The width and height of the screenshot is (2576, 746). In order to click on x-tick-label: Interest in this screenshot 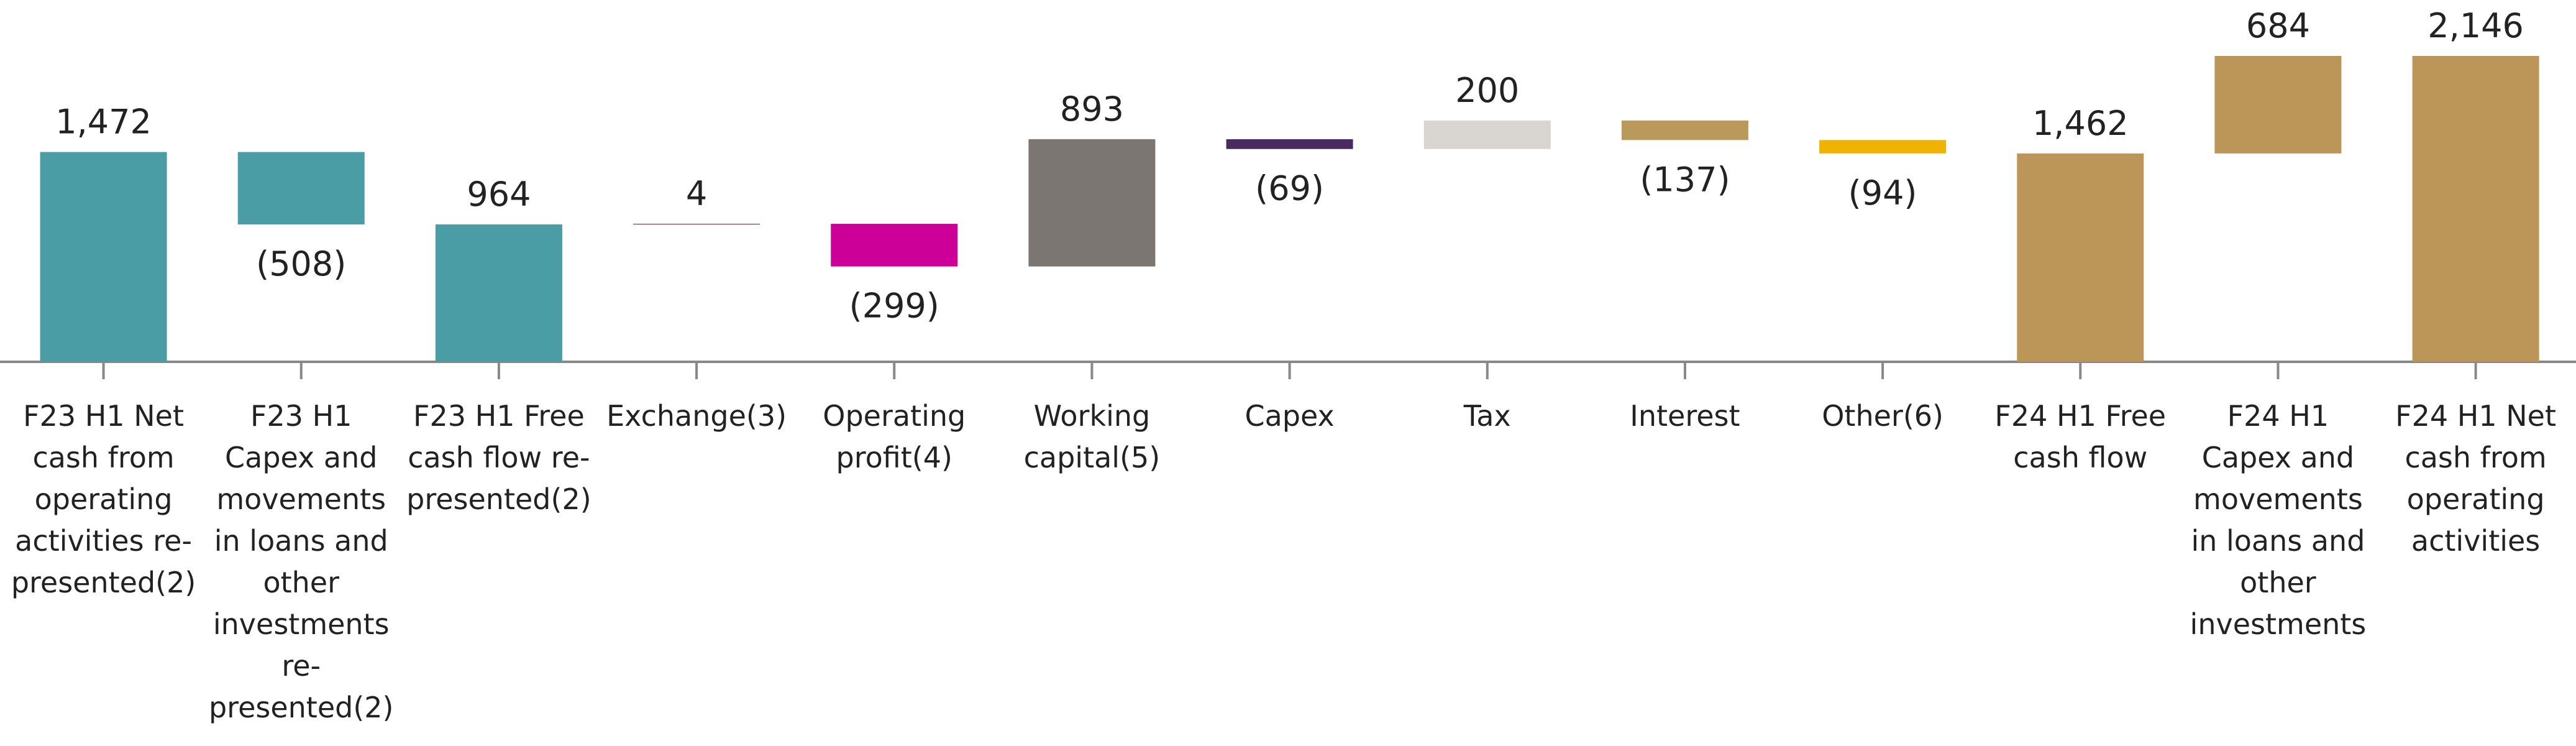, I will do `click(1685, 416)`.